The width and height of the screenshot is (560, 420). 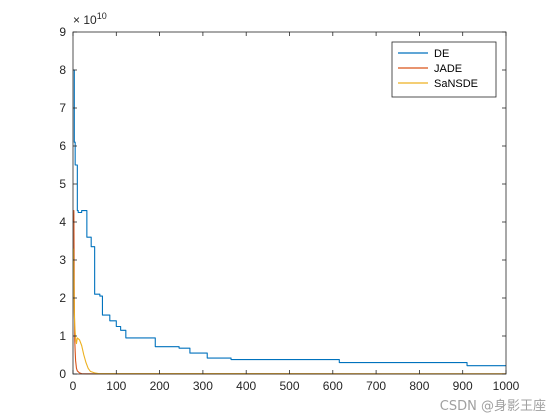 What do you see at coordinates (160, 386) in the screenshot?
I see `x-tick-label: 200` at bounding box center [160, 386].